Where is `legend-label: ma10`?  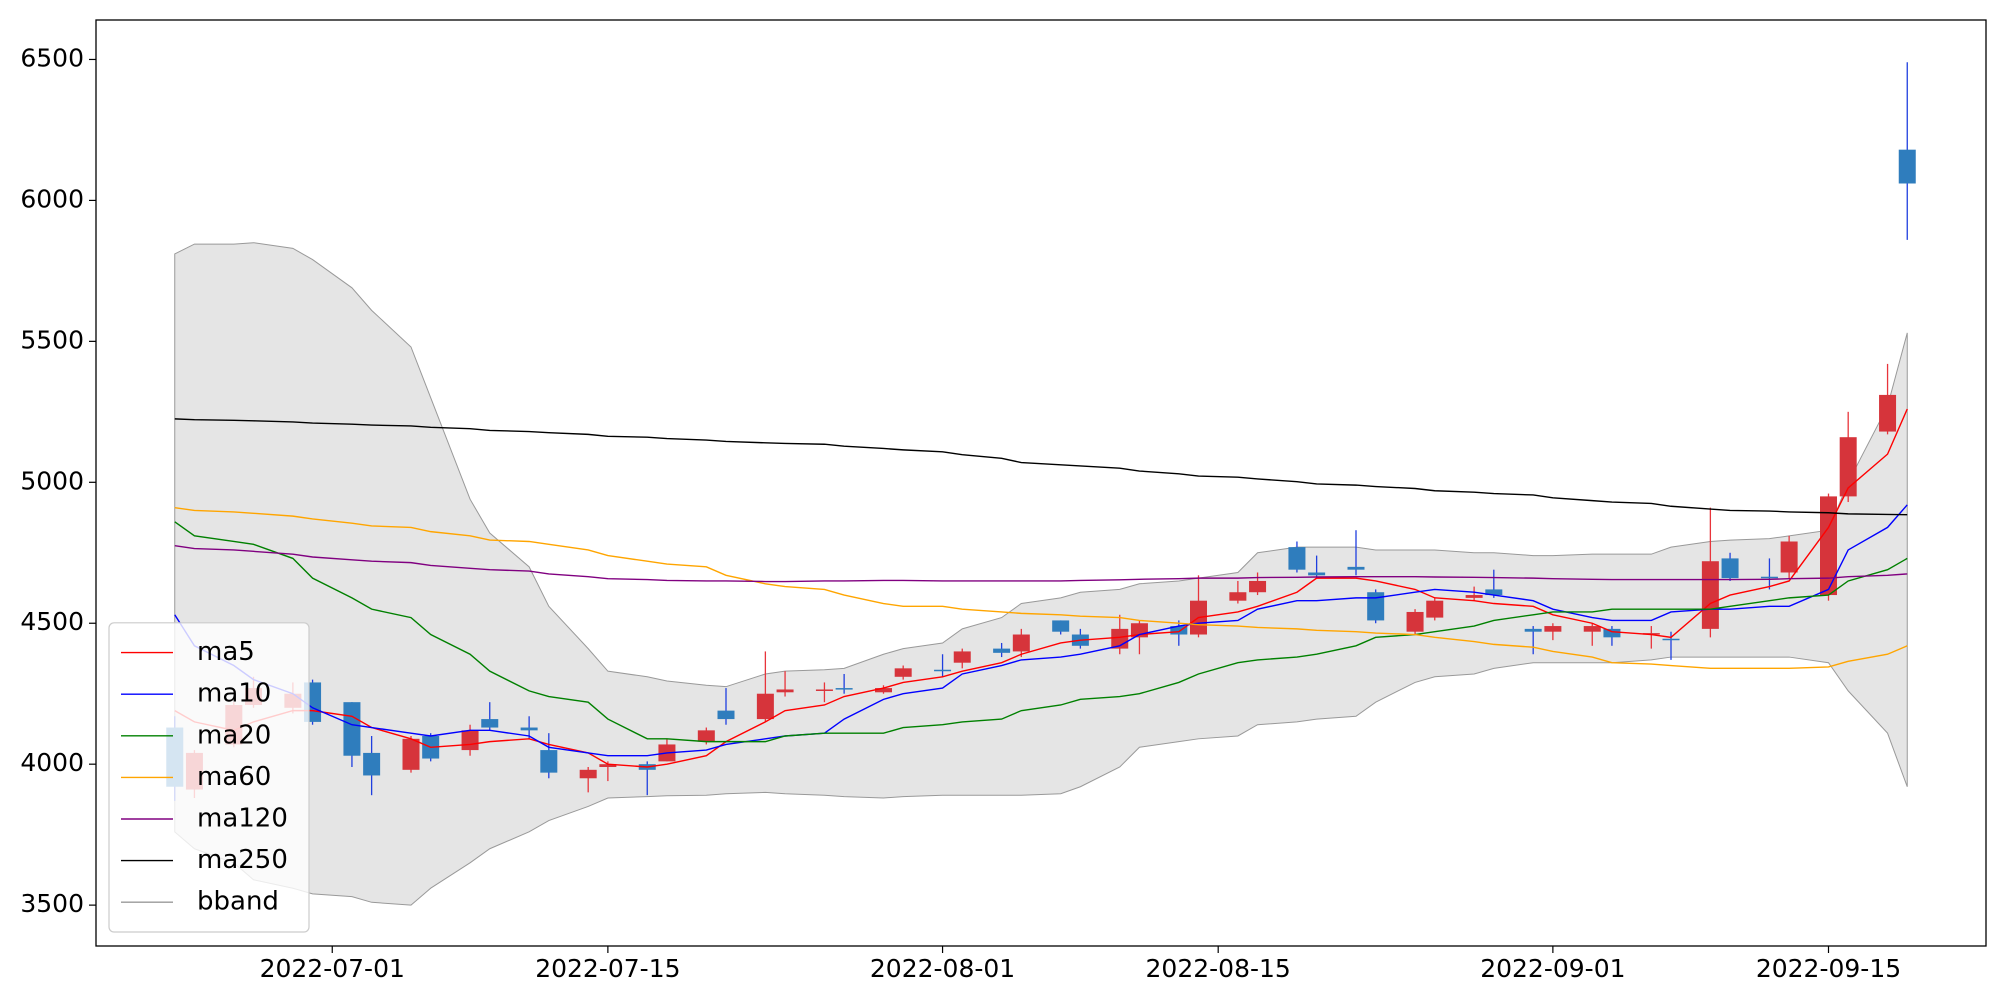 legend-label: ma10 is located at coordinates (234, 694).